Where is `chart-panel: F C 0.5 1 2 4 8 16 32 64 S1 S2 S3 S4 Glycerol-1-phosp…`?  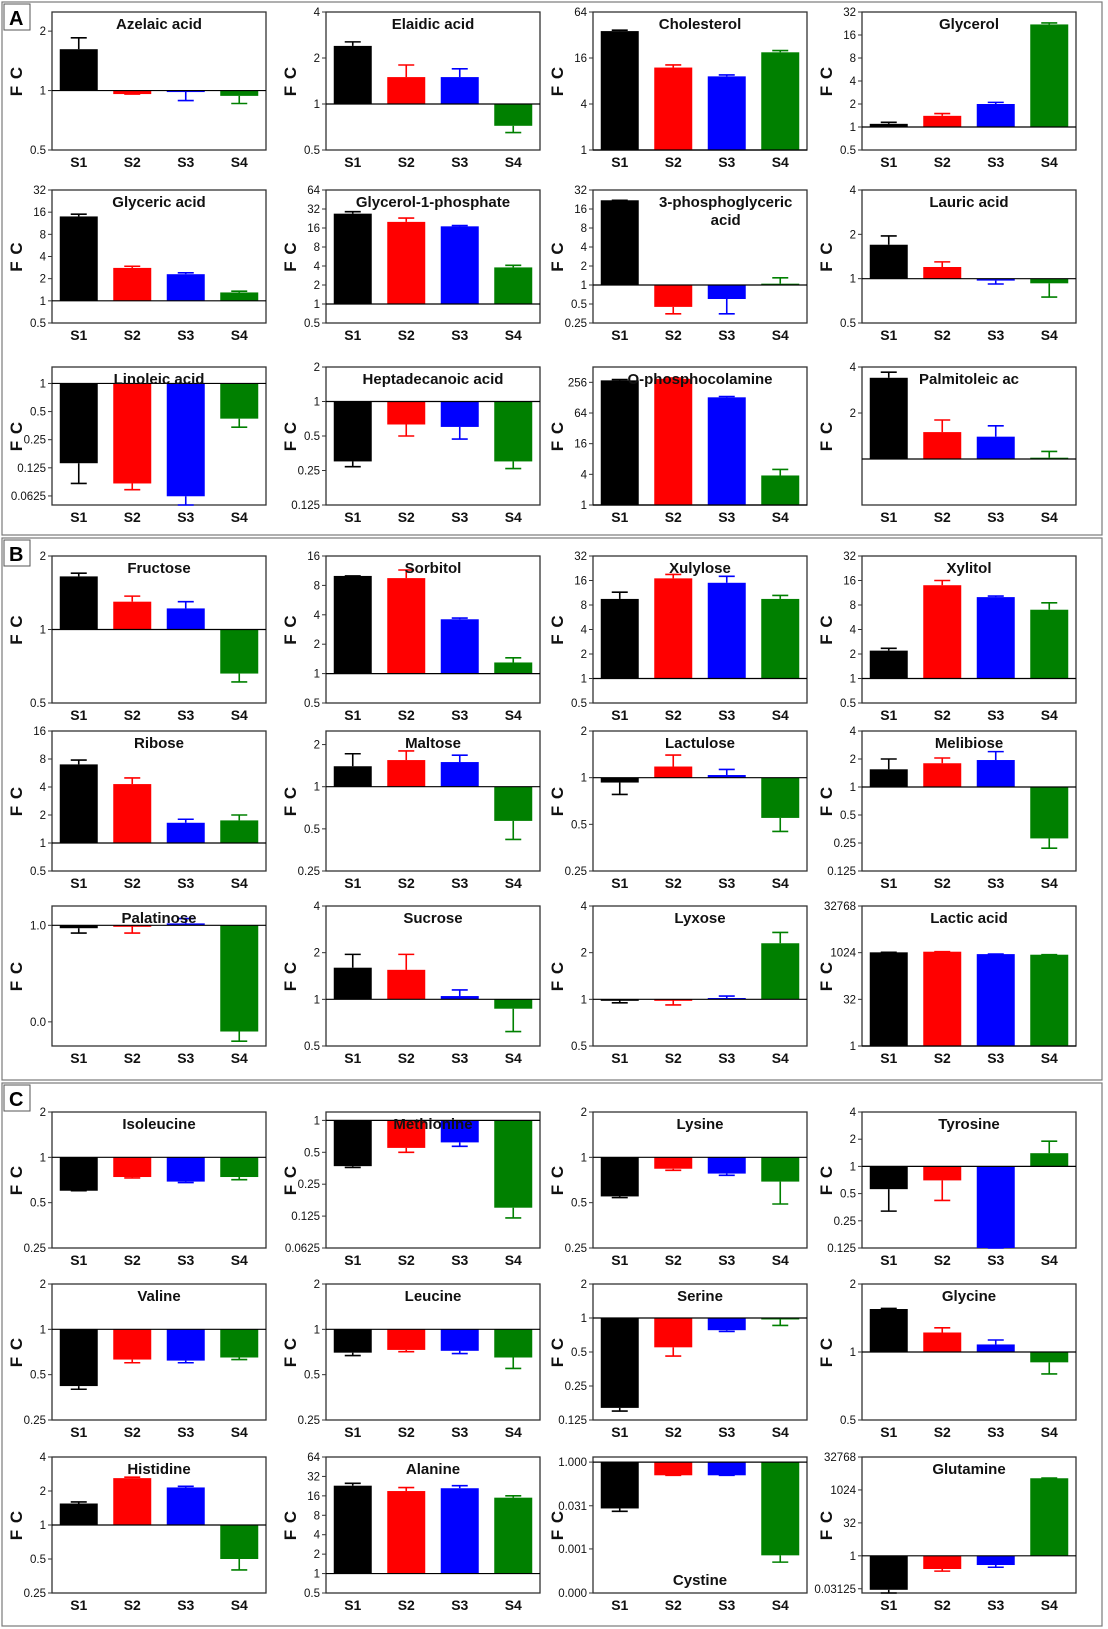 chart-panel: F C 0.5 1 2 4 8 16 32 64 S1 S2 S3 S4 Glycerol-1-phosp… is located at coordinates (411, 264).